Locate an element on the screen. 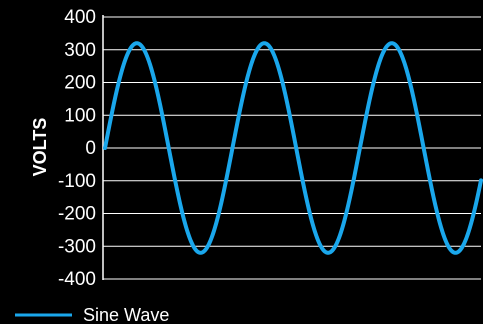 The image size is (483, 324). y-tick-label: -300 is located at coordinates (77, 246).